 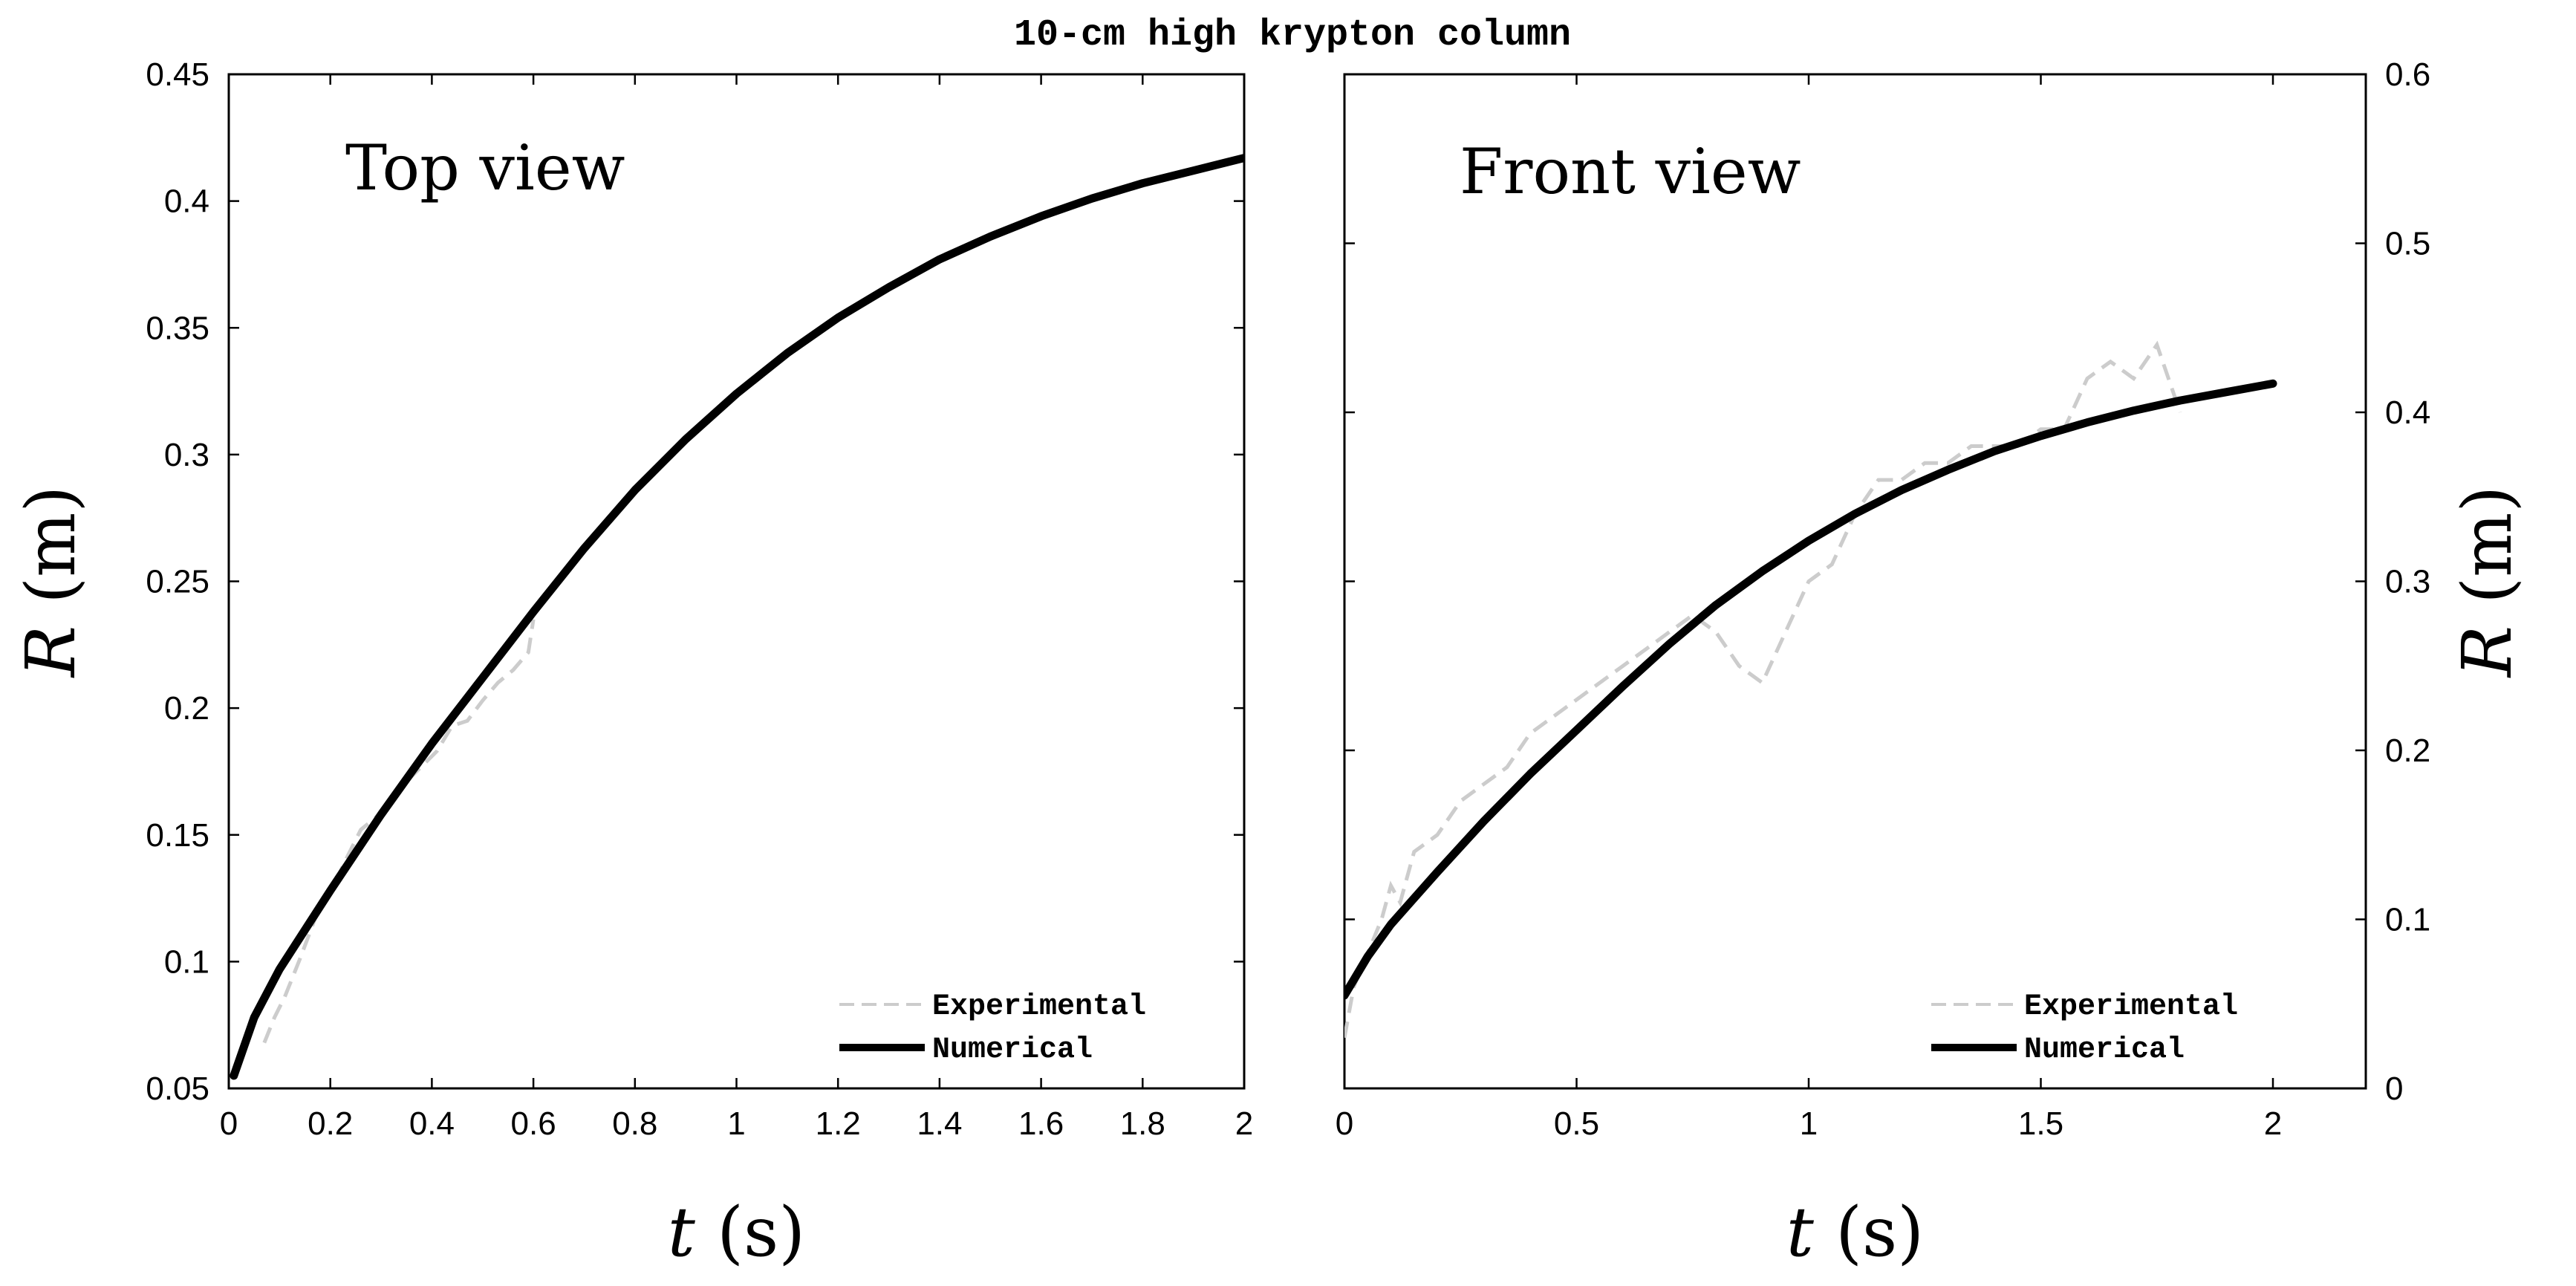 I want to click on y-tick-label: 0.45, so click(x=178, y=74).